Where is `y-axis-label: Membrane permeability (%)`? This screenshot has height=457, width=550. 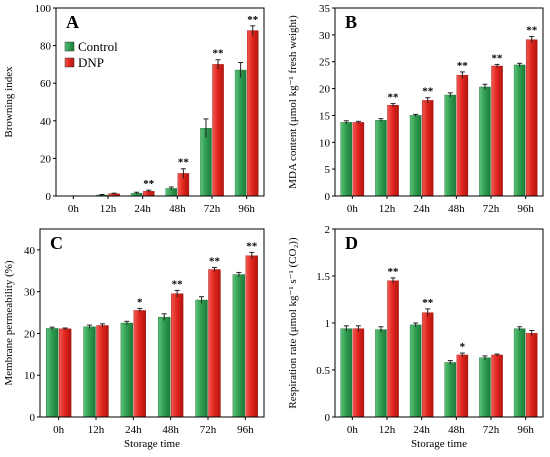
y-axis-label: Membrane permeability (%) is located at coordinates (9, 323).